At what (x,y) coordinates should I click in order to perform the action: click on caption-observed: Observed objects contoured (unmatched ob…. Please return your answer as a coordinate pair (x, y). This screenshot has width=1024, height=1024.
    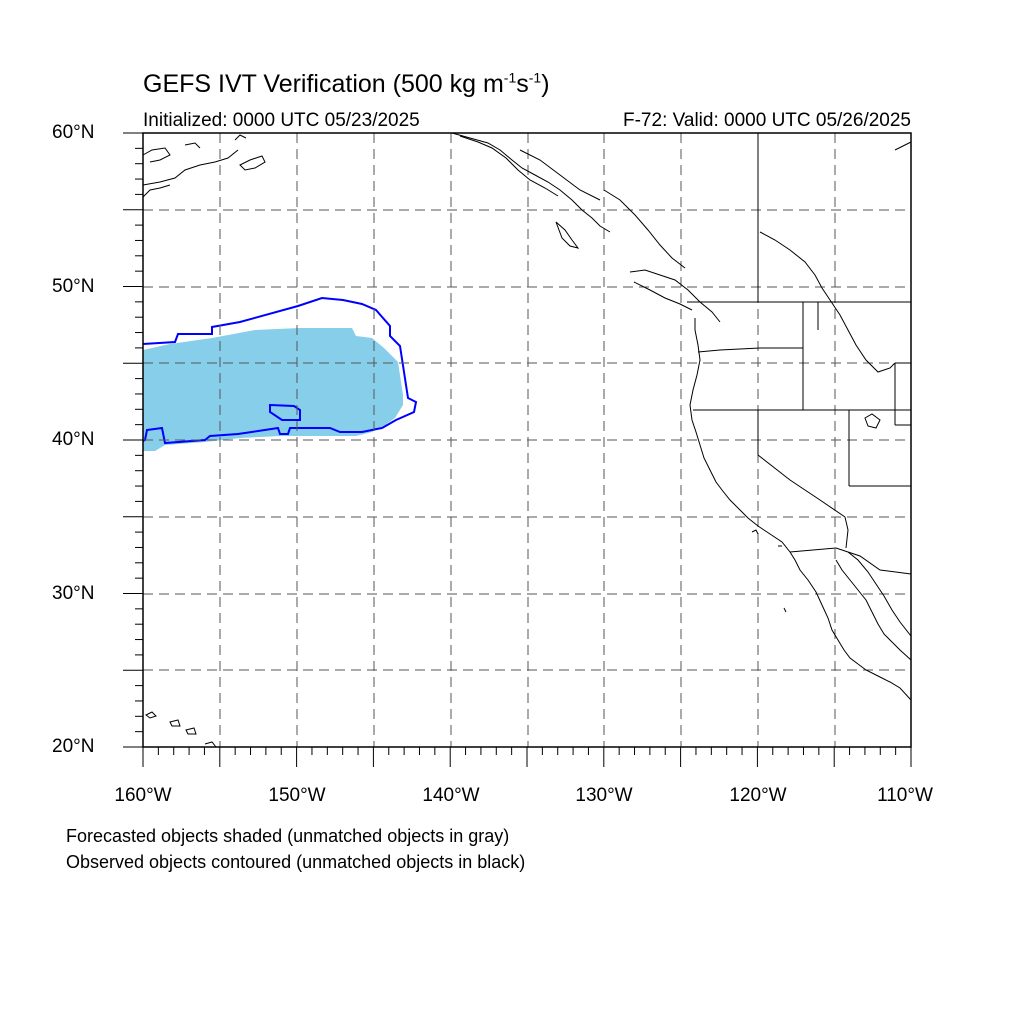
    Looking at the image, I should click on (296, 862).